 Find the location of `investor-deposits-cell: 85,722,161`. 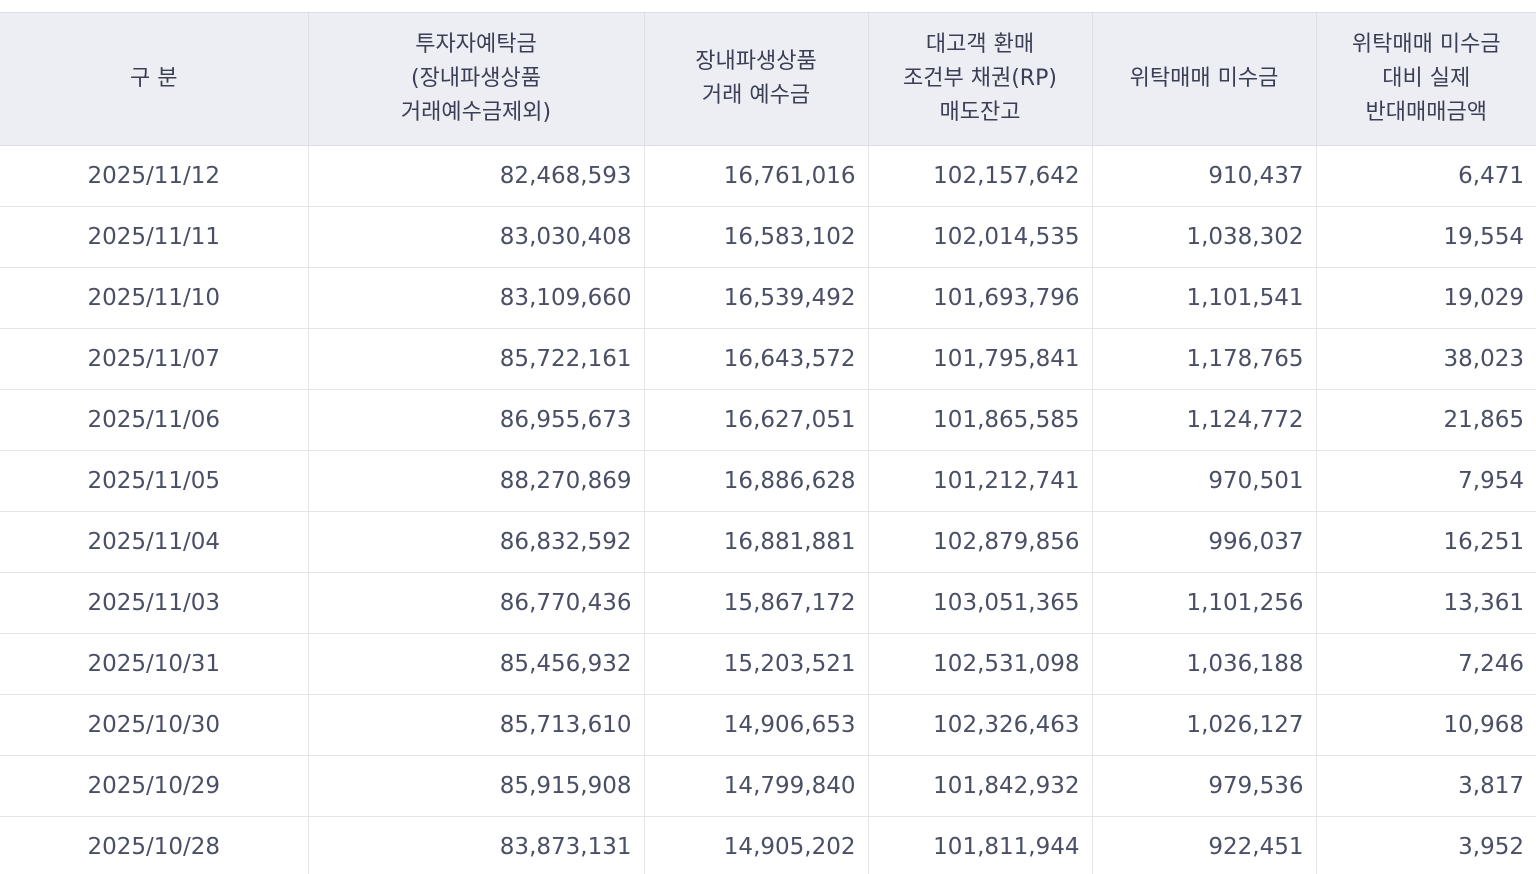

investor-deposits-cell: 85,722,161 is located at coordinates (476, 359).